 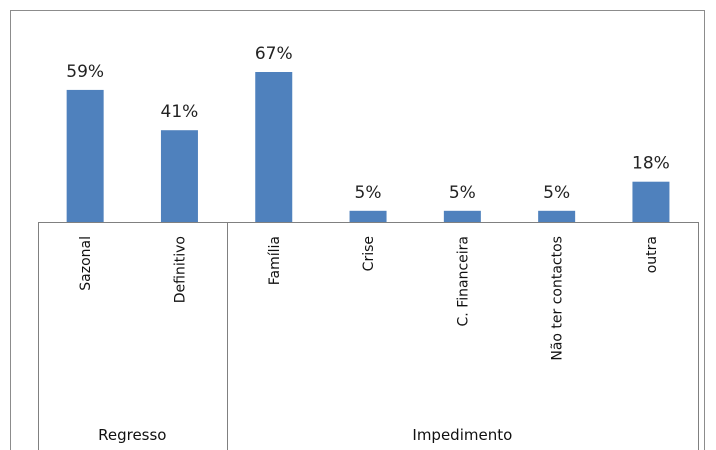 What do you see at coordinates (462, 193) in the screenshot?
I see `data-label-c-financeira: 5%` at bounding box center [462, 193].